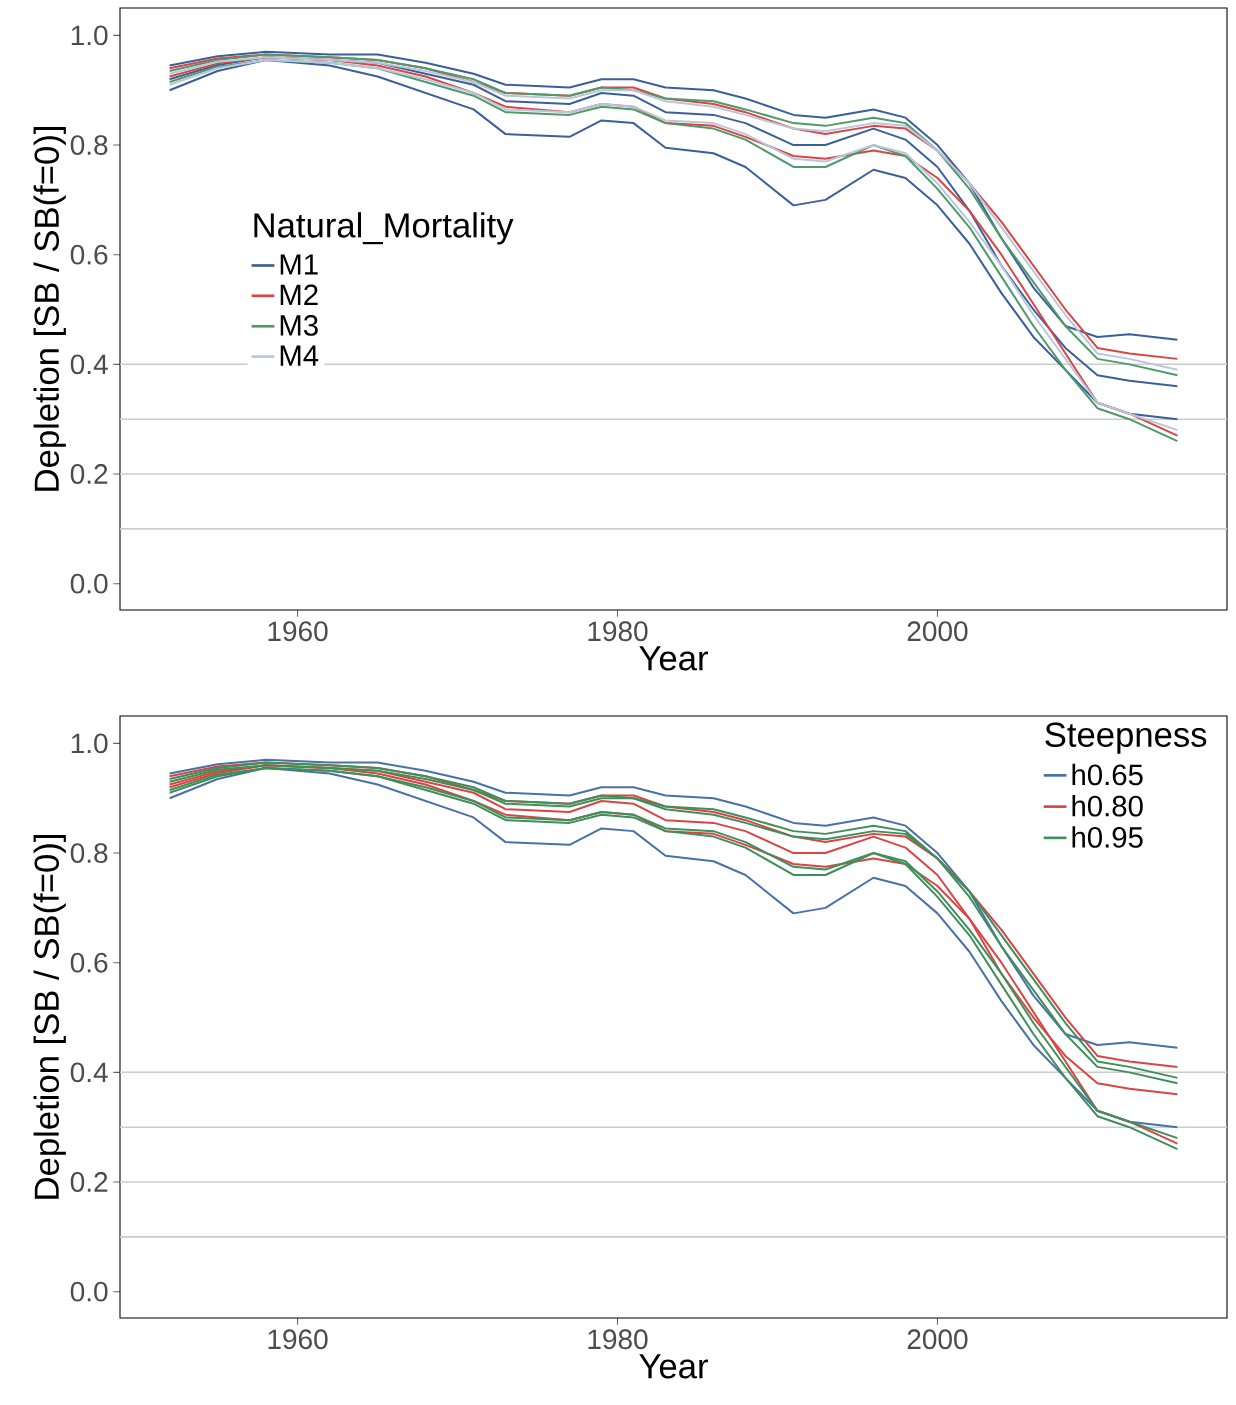 This screenshot has height=1405, width=1236. I want to click on legend-label: M2, so click(299, 295).